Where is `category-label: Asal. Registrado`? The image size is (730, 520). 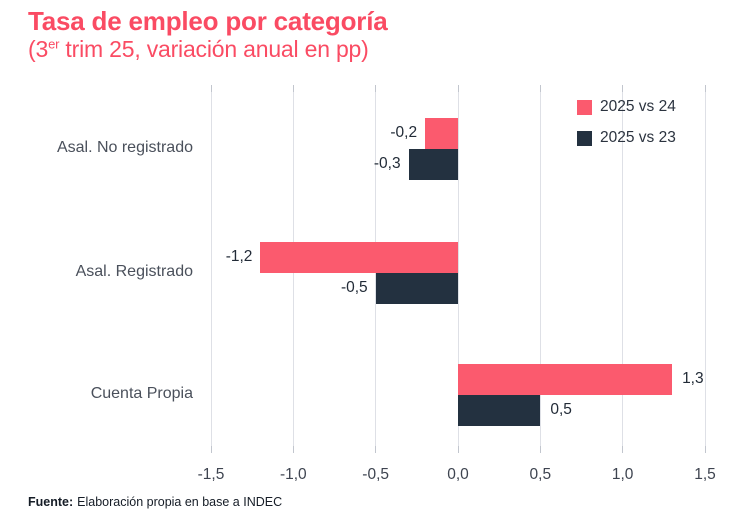 category-label: Asal. Registrado is located at coordinates (134, 271).